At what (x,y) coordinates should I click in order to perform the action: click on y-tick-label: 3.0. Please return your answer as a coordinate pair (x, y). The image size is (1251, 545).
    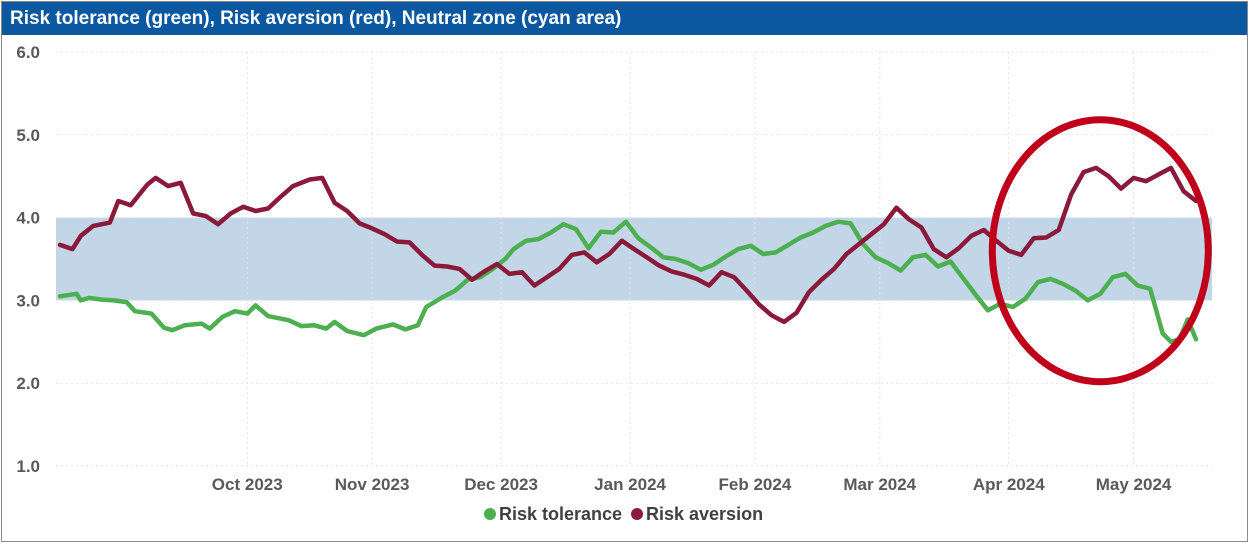
    Looking at the image, I should click on (28, 300).